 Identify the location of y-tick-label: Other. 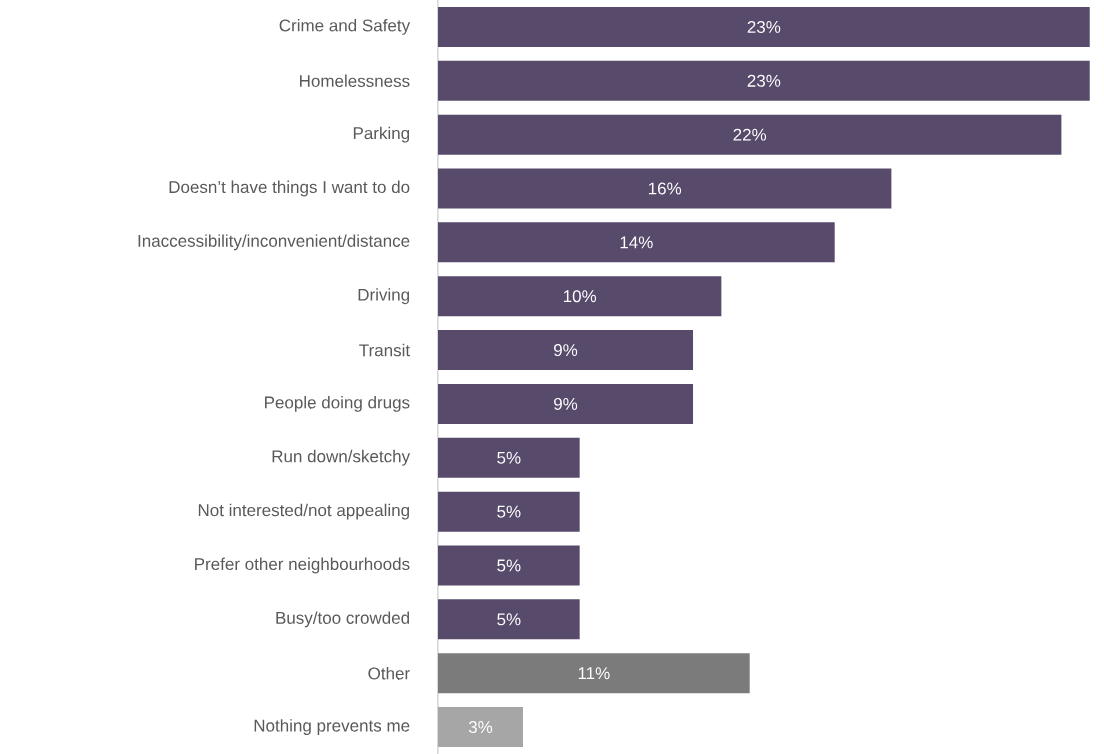
(389, 673).